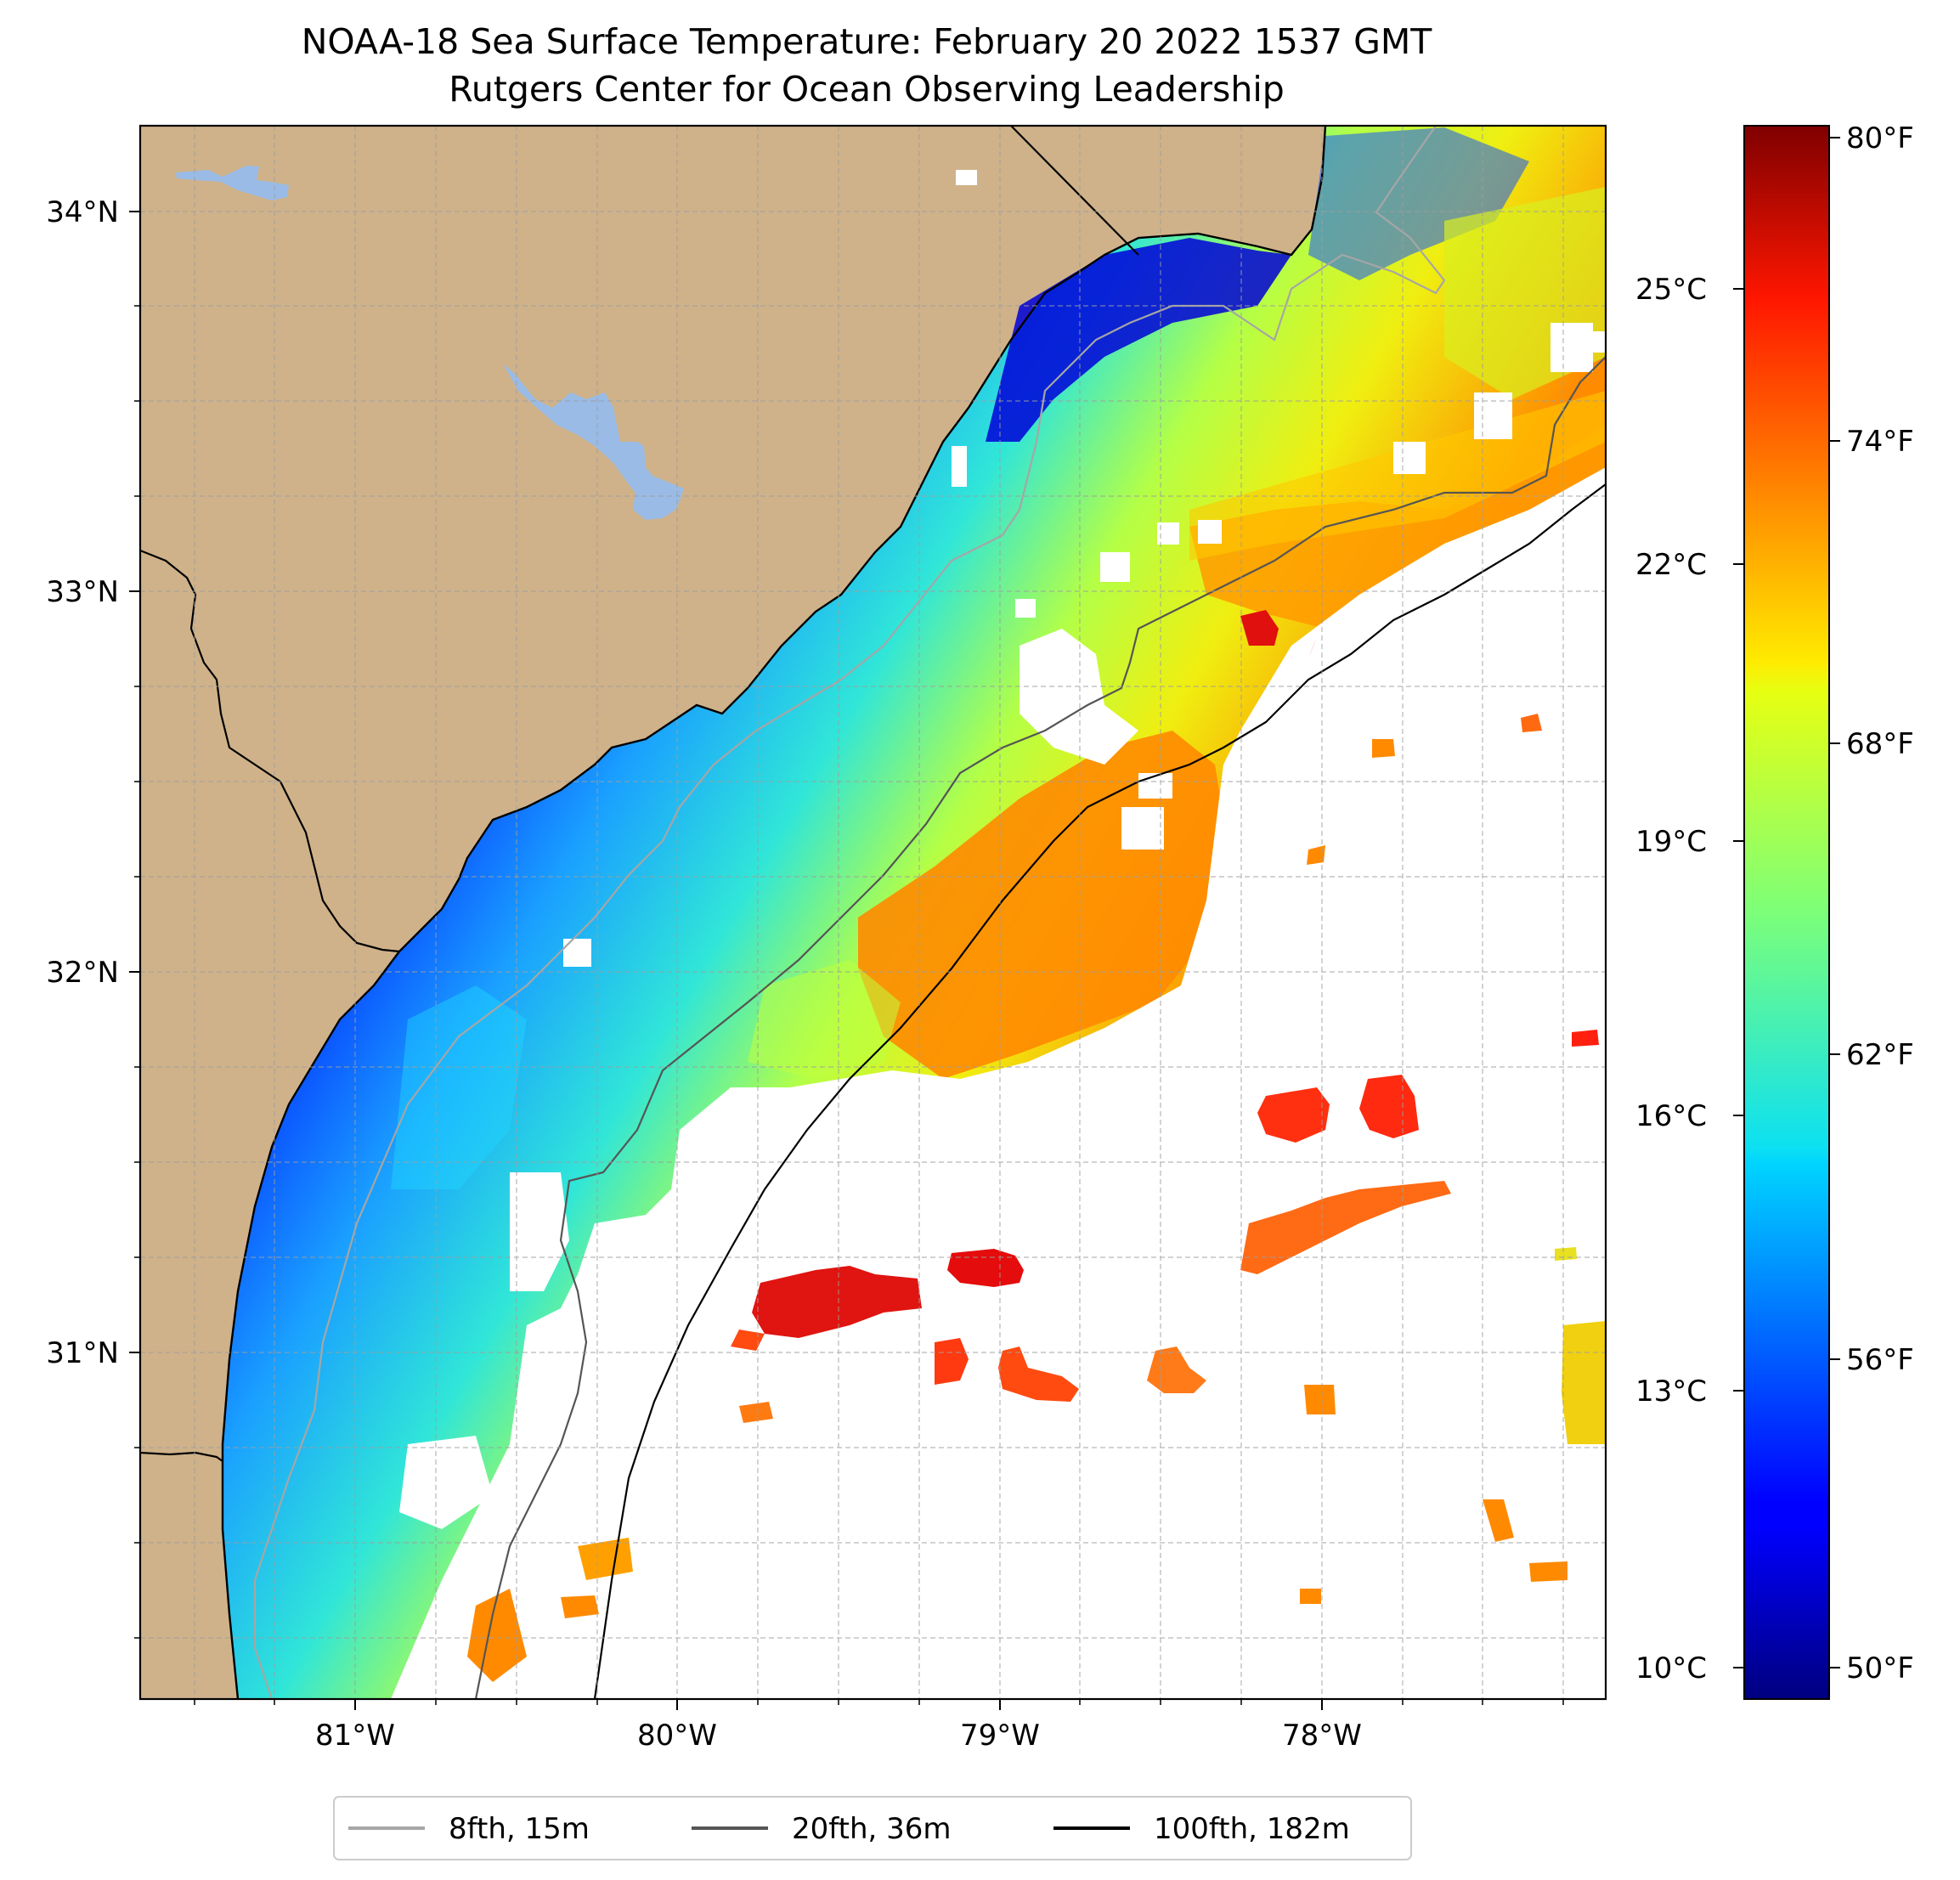 Image resolution: width=1960 pixels, height=1880 pixels. Describe the element at coordinates (83, 973) in the screenshot. I see `lat-label-32n: 32°N` at that location.